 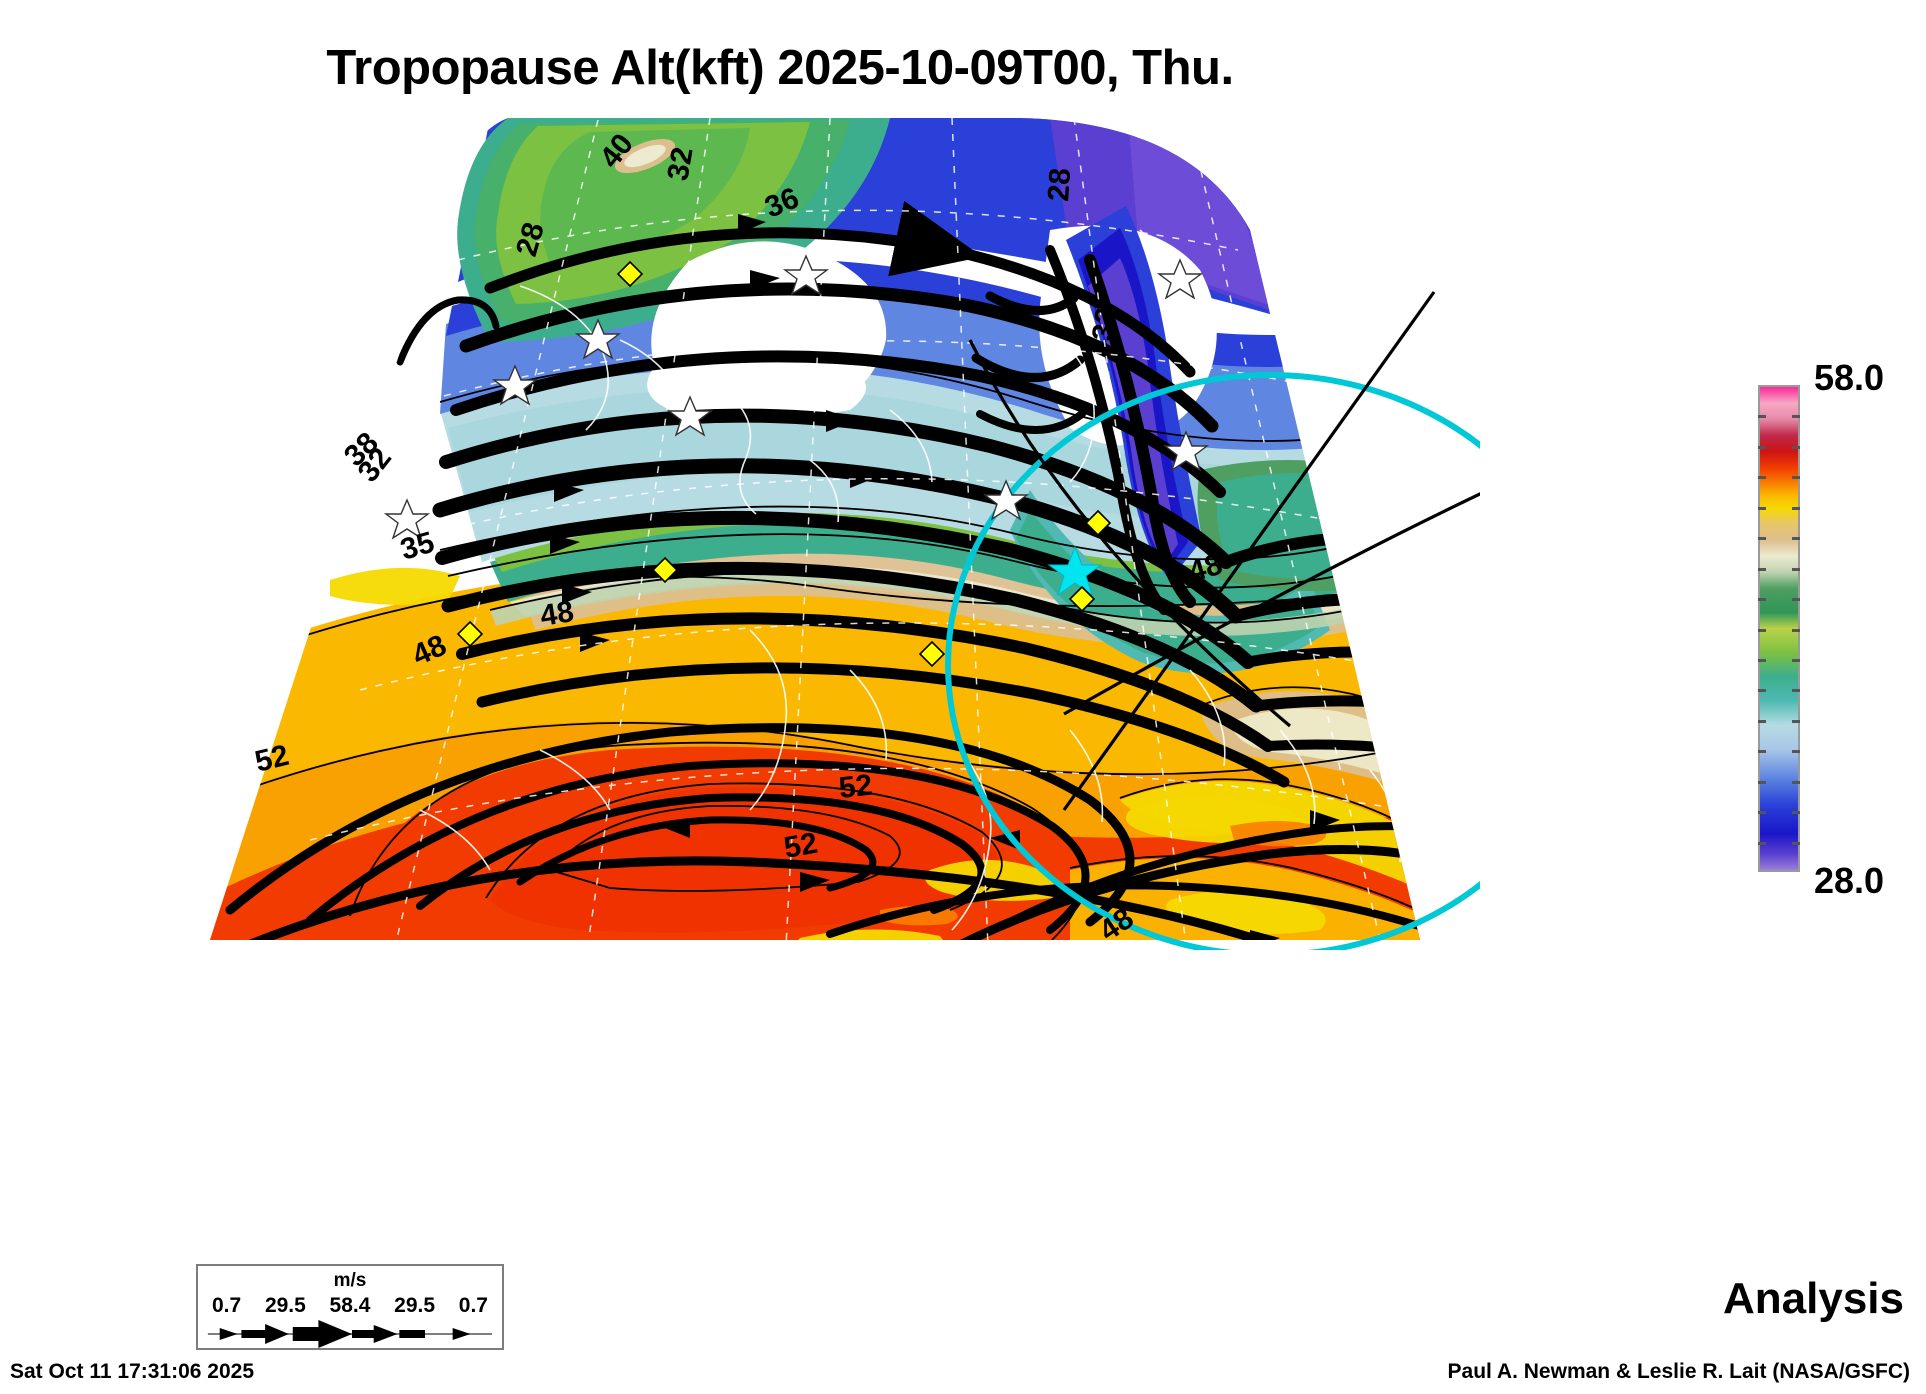 I want to click on wind-values: 0.7 29.5 58.4 29.5 0.7, so click(x=350, y=1306).